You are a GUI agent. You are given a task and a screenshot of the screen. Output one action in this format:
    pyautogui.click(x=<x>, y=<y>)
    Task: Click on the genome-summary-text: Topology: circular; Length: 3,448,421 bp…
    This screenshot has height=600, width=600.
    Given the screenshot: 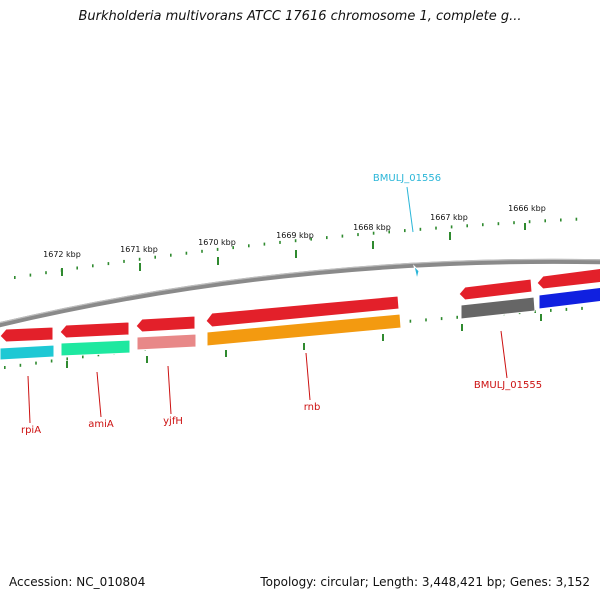 What is the action you would take?
    pyautogui.click(x=425, y=582)
    